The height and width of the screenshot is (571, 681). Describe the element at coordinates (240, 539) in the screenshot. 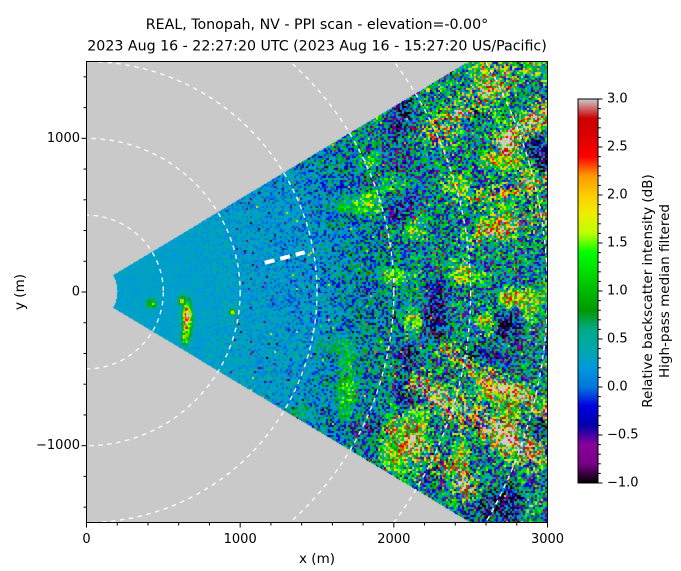

I see `x-tick-label: 1000` at that location.